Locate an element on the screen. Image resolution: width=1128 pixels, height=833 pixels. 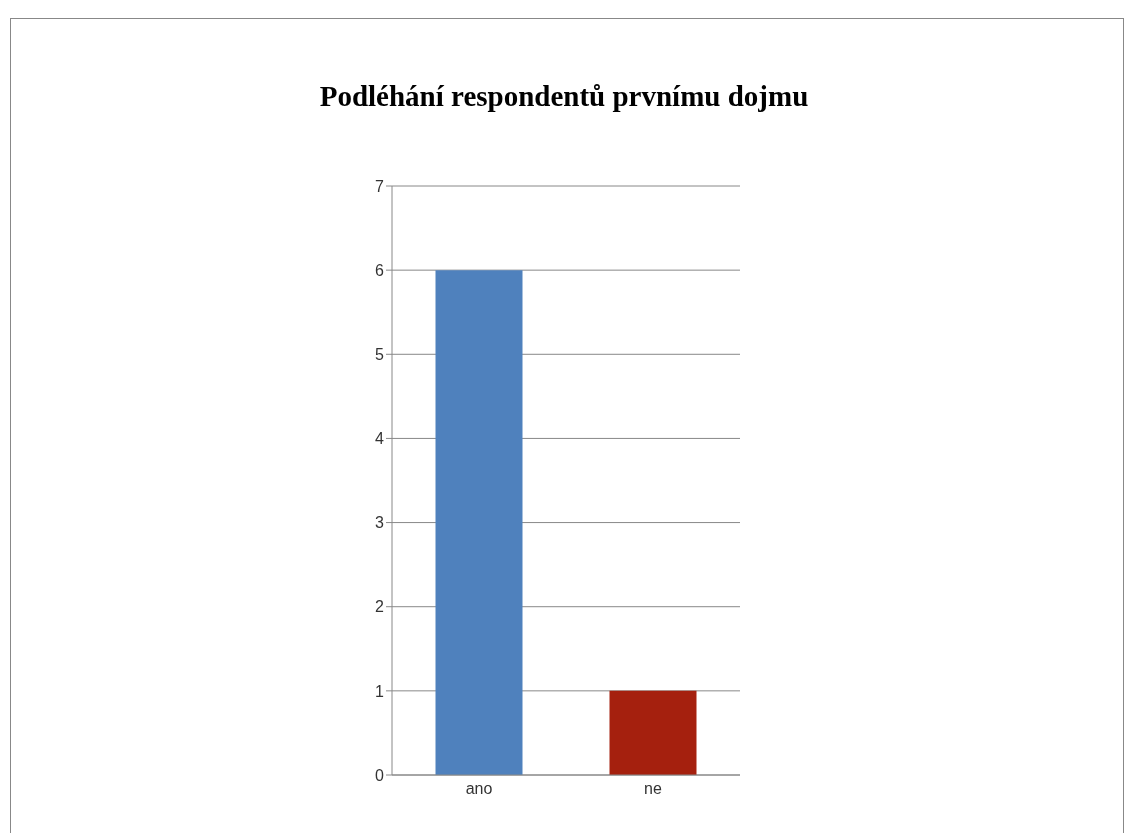
y-tick-label: 4 is located at coordinates (380, 439).